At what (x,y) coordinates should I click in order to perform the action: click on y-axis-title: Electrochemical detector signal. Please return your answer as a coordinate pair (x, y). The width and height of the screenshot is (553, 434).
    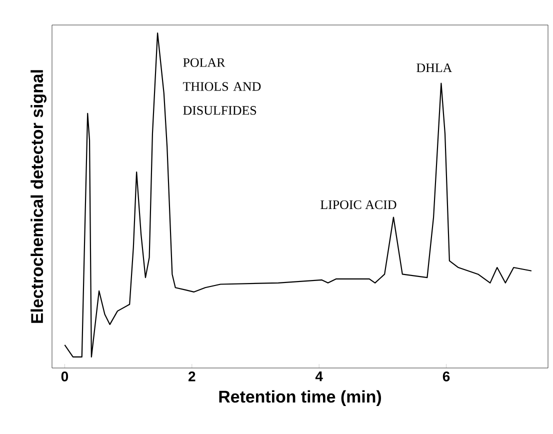
    Looking at the image, I should click on (38, 196).